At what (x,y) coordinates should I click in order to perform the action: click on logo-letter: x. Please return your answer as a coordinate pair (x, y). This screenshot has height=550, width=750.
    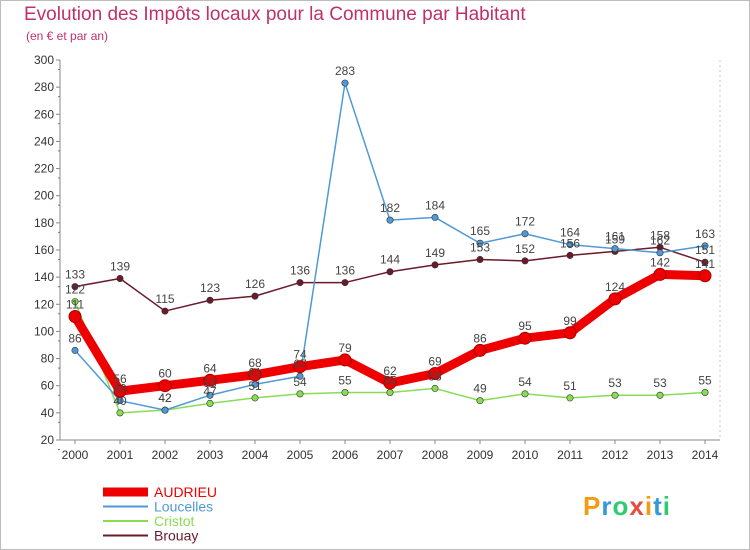
    Looking at the image, I should click on (637, 506).